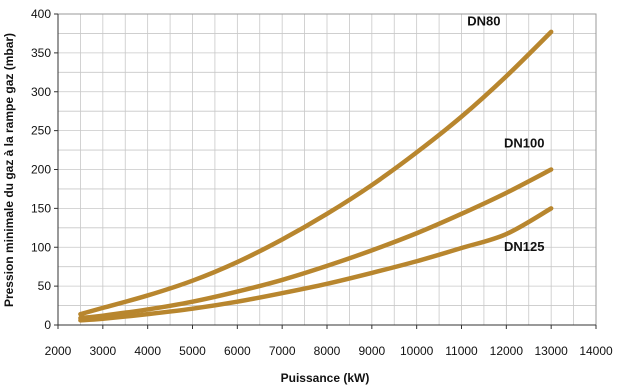  I want to click on x-tick-label: 14000, so click(596, 351).